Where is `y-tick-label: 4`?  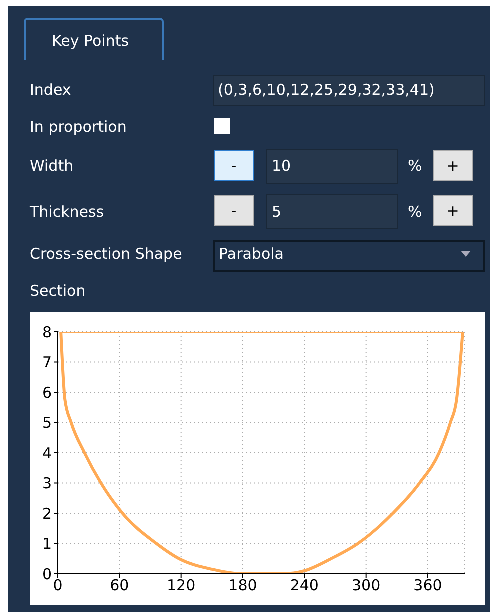
y-tick-label: 4 is located at coordinates (47, 453).